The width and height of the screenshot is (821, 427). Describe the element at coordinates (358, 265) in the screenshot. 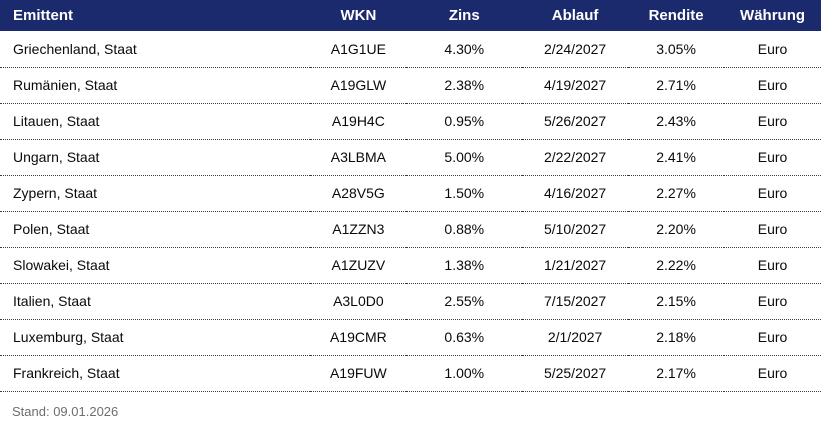

I see `cell-wkn: A1ZUZV` at that location.